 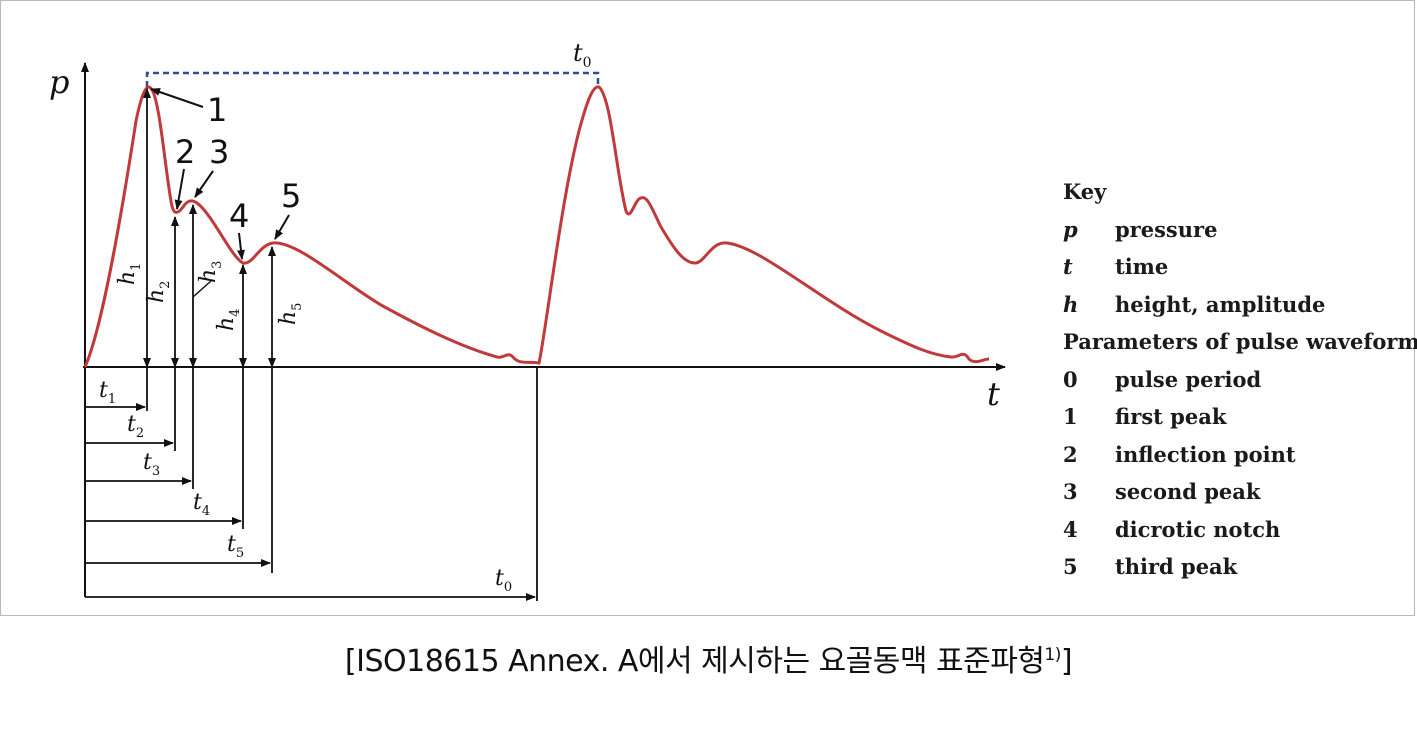 I want to click on key-row: h height, amplitude, so click(x=1240, y=305).